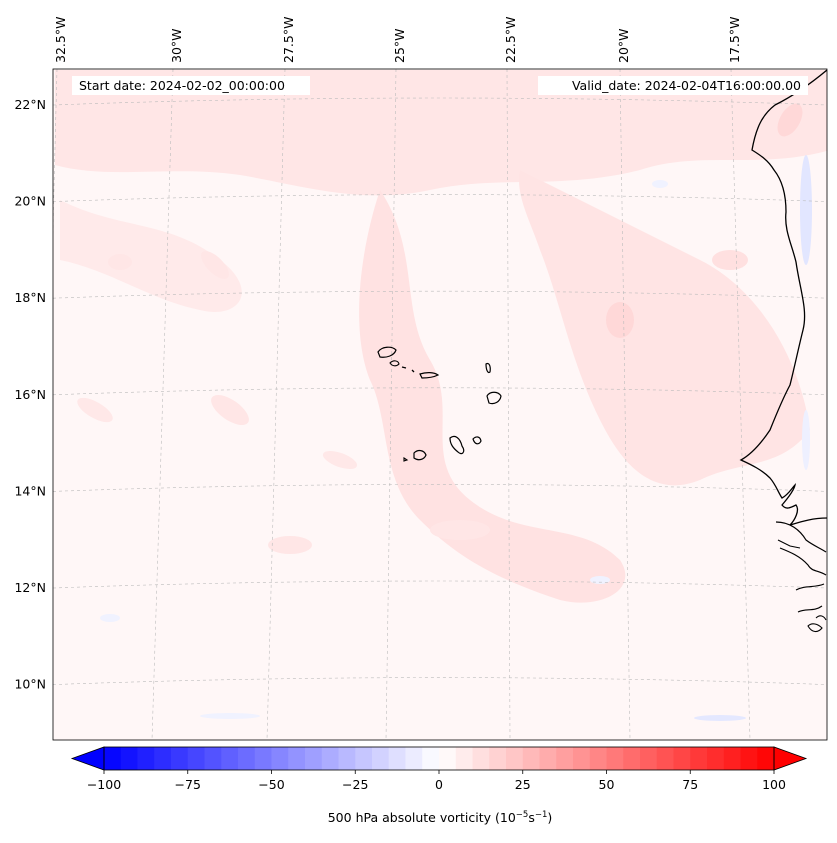  Describe the element at coordinates (815, 628) in the screenshot. I see `island-bijagos` at that location.